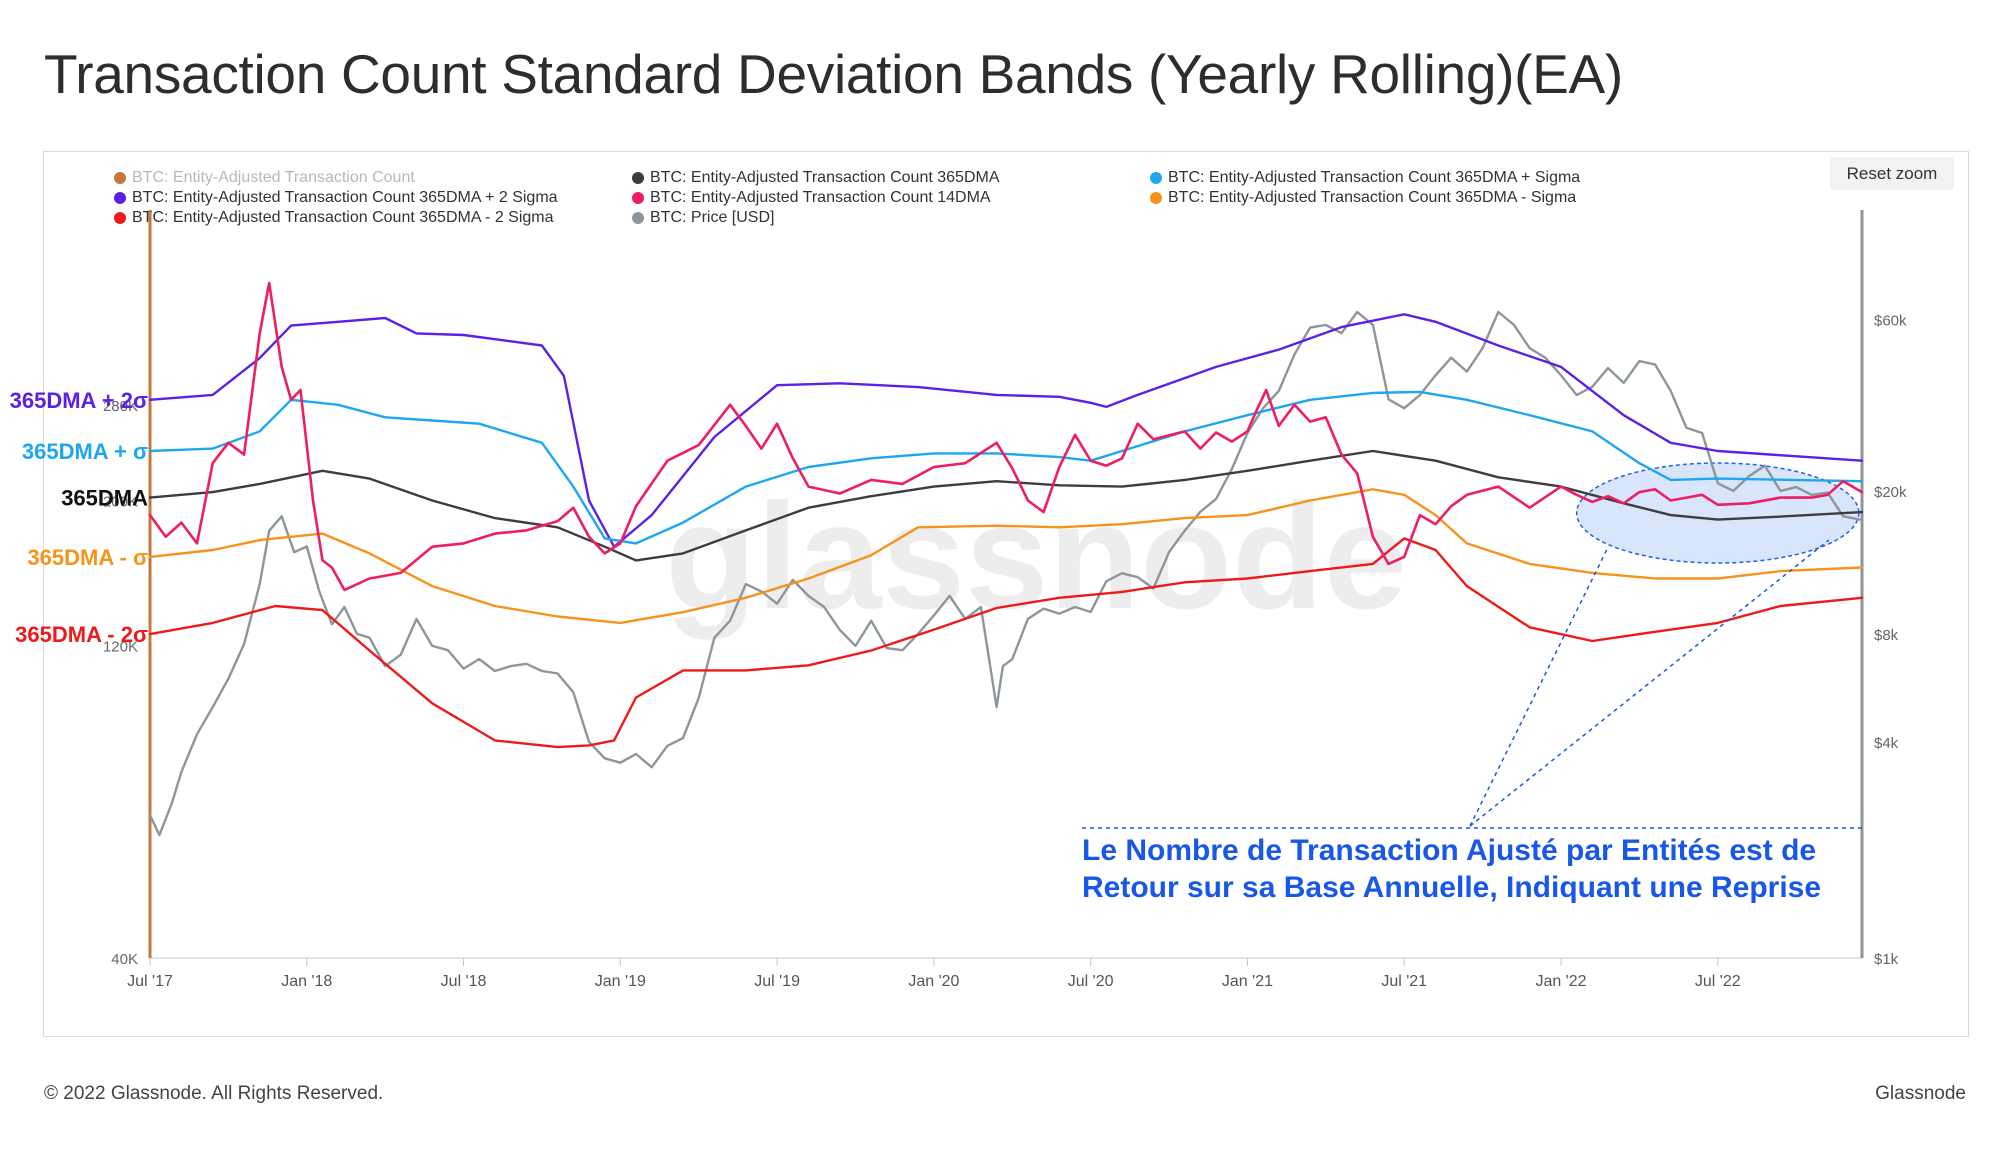 Image resolution: width=2000 pixels, height=1152 pixels. Describe the element at coordinates (1920, 1093) in the screenshot. I see `brand-text: Glassnode` at that location.